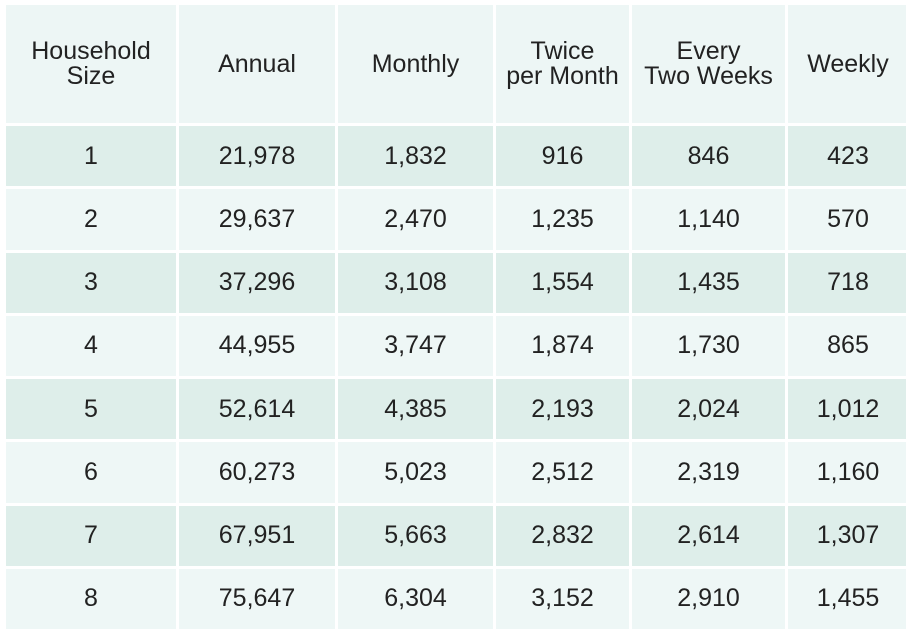  I want to click on cell-twice-per-month: 1,235, so click(562, 219).